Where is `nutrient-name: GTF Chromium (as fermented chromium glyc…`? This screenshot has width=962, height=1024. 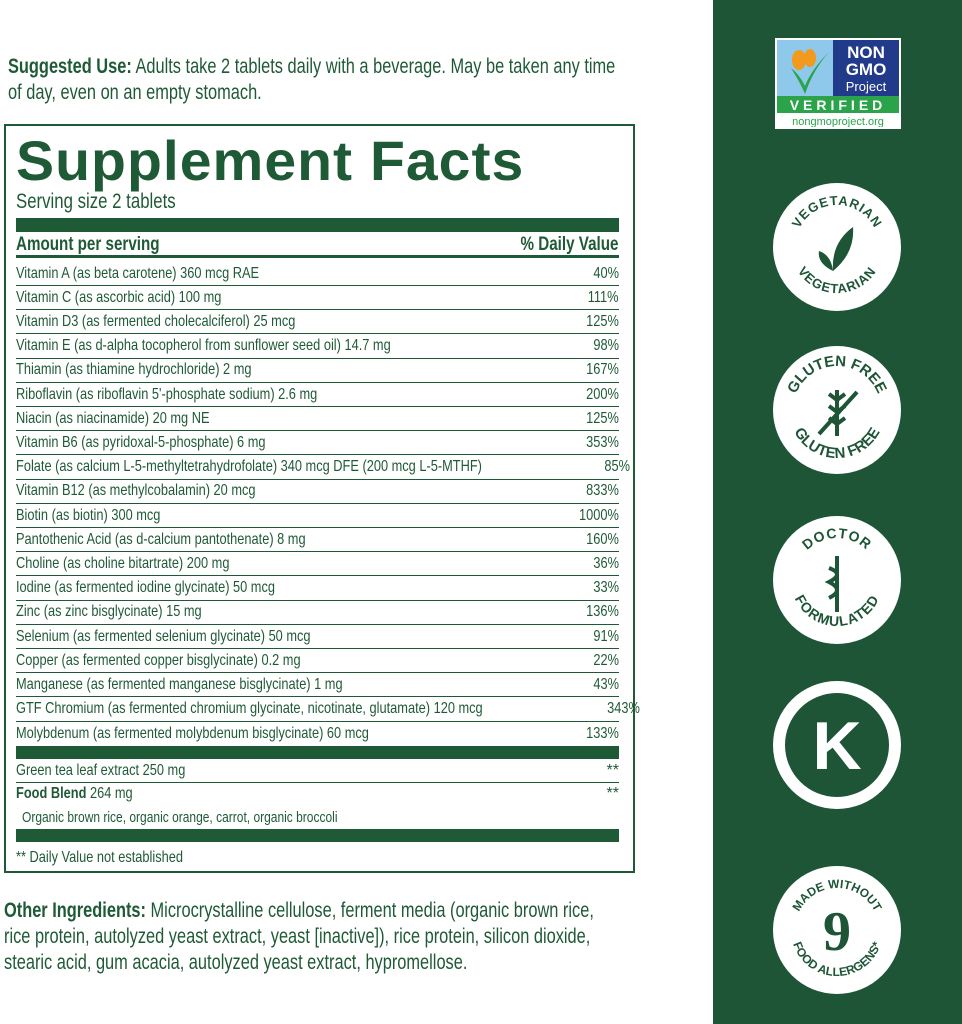
nutrient-name: GTF Chromium (as fermented chromium glyc… is located at coordinates (249, 709).